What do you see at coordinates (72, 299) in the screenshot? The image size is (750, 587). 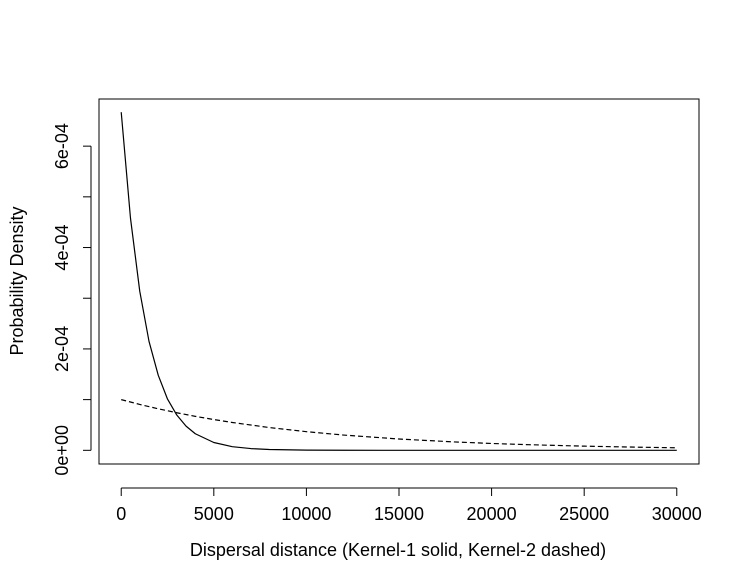 I see `y-axis: 0e+00 2e-04 4e-04 6e-04` at bounding box center [72, 299].